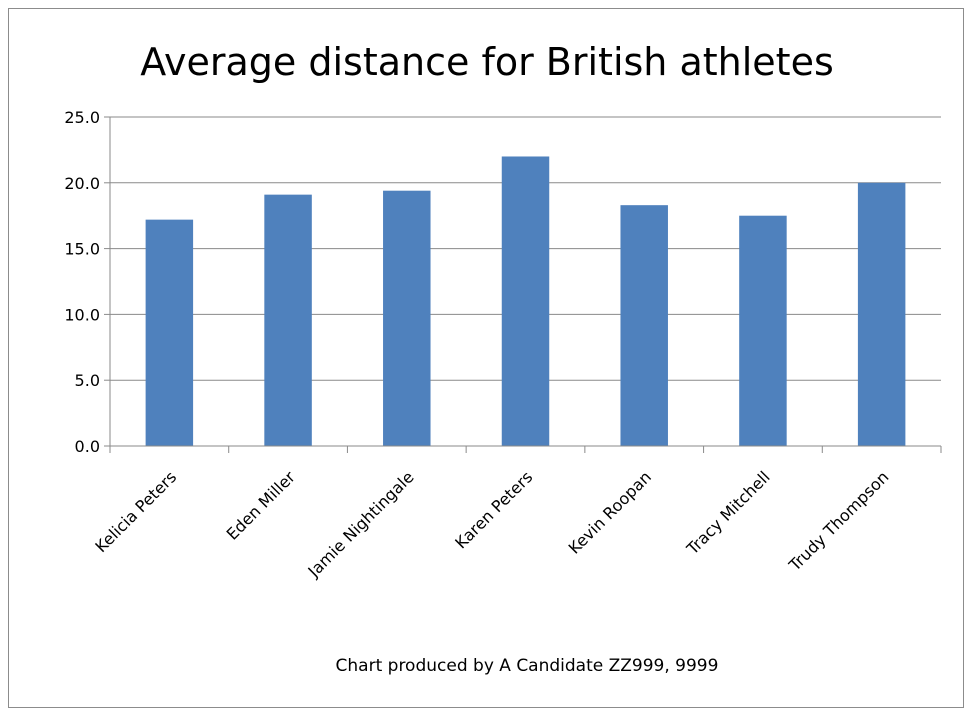  I want to click on y-tick-label: 0.0, so click(87, 446).